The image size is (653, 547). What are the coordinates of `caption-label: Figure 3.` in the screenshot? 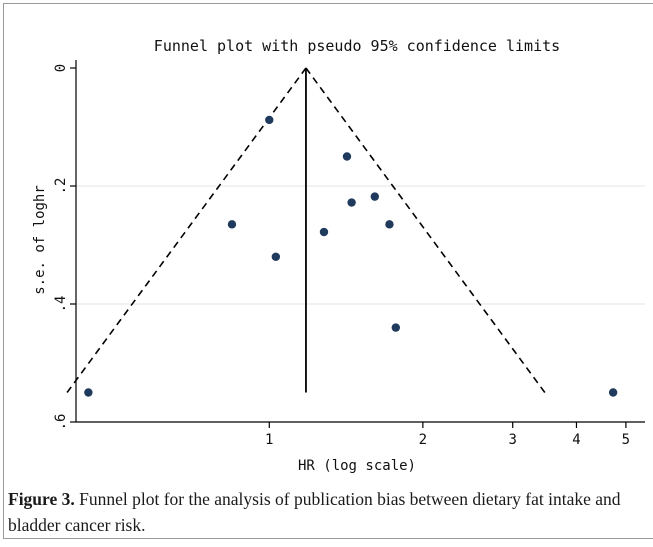 It's located at (41, 499).